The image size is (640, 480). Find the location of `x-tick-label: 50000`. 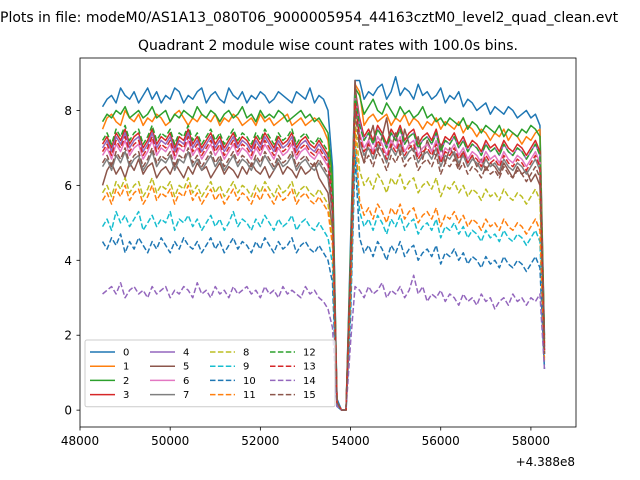

x-tick-label: 50000 is located at coordinates (170, 441).